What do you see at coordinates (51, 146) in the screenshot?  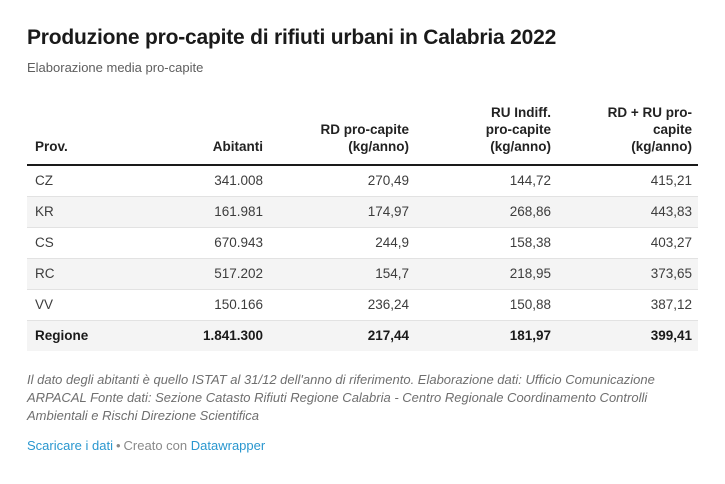 I see `column-header-prov: Prov.` at bounding box center [51, 146].